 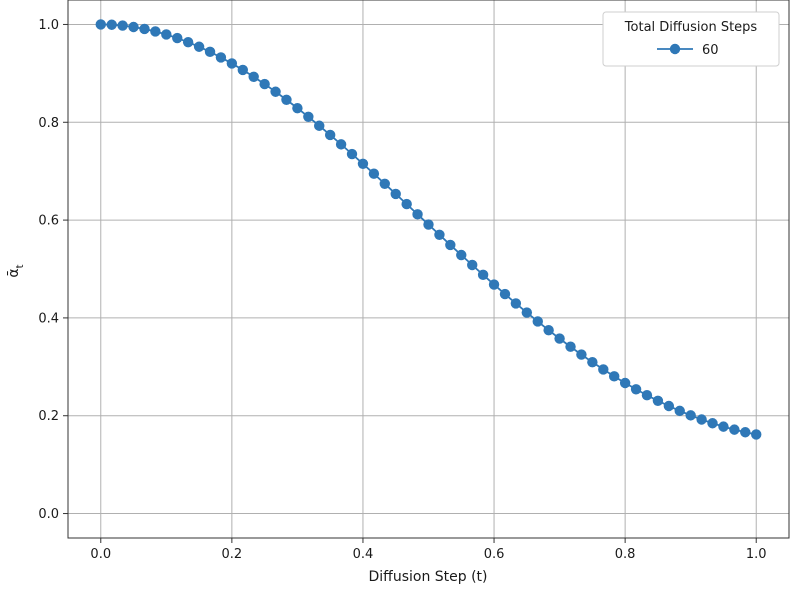 I want to click on y-axis-label-base: ᾱ, so click(x=14, y=272).